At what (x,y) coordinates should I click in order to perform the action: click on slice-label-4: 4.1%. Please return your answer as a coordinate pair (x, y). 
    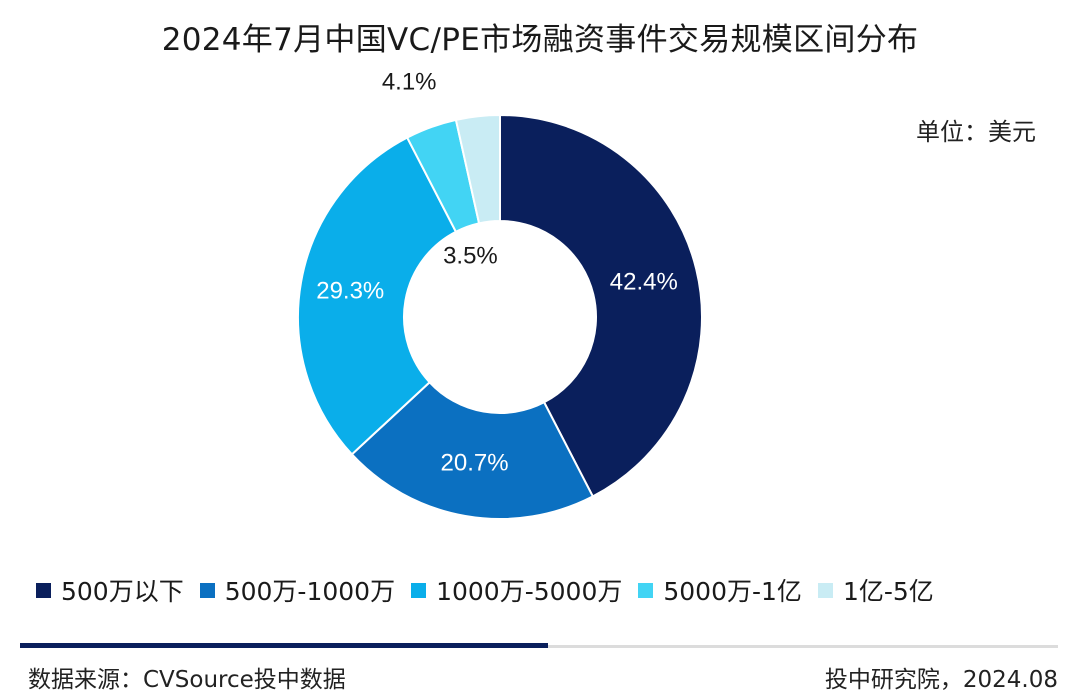
    Looking at the image, I should click on (409, 81).